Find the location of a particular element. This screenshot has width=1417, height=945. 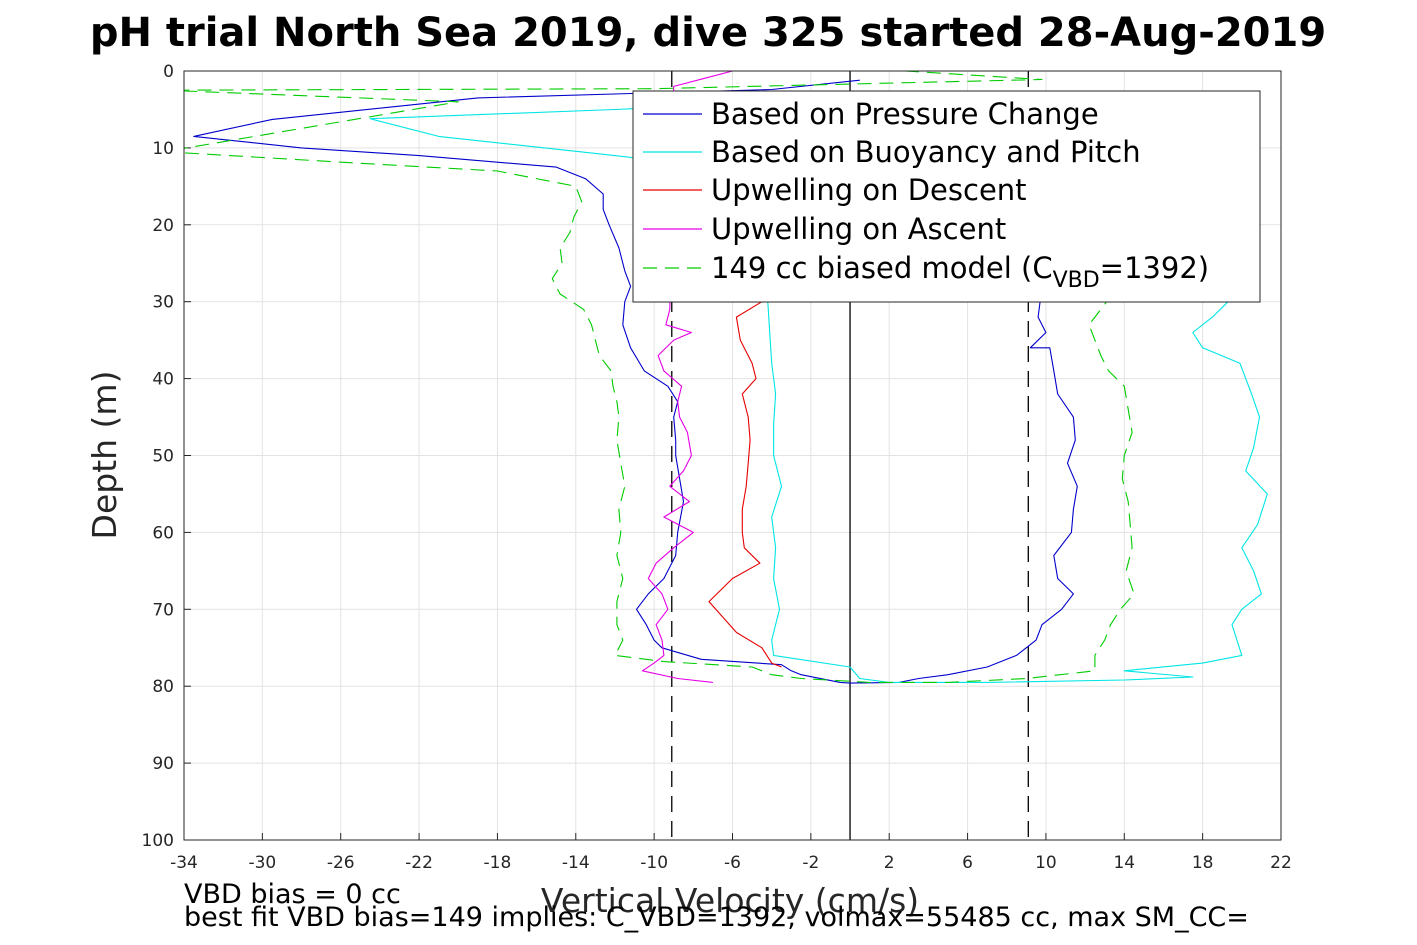

x-axis-label: Vertical Velocity (cm/s) is located at coordinates (730, 900).